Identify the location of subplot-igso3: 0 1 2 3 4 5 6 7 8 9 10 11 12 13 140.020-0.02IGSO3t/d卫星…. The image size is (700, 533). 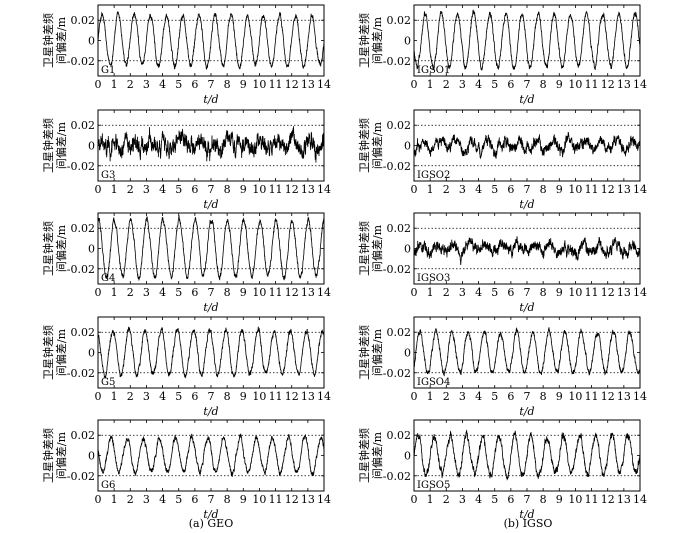
(502, 263).